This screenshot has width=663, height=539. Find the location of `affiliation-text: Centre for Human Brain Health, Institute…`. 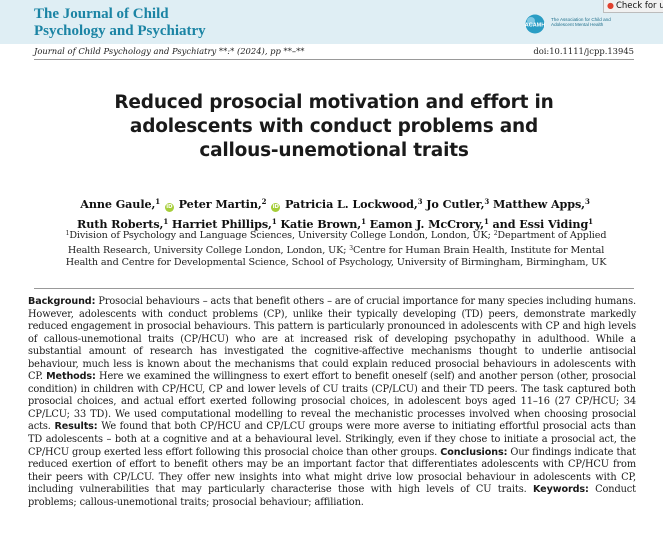

affiliation-text: Centre for Human Brain Health, Institute… is located at coordinates (479, 250).